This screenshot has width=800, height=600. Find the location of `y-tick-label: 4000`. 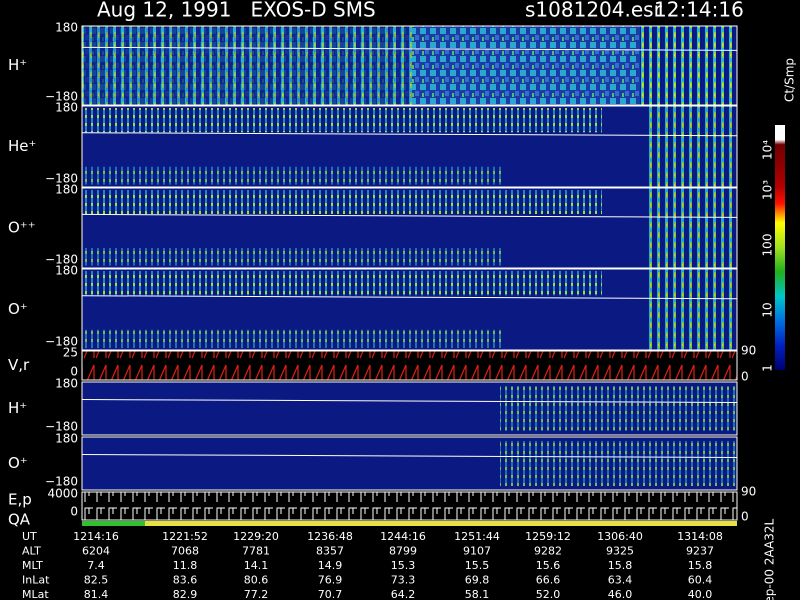

y-tick-label: 4000 is located at coordinates (62, 494).